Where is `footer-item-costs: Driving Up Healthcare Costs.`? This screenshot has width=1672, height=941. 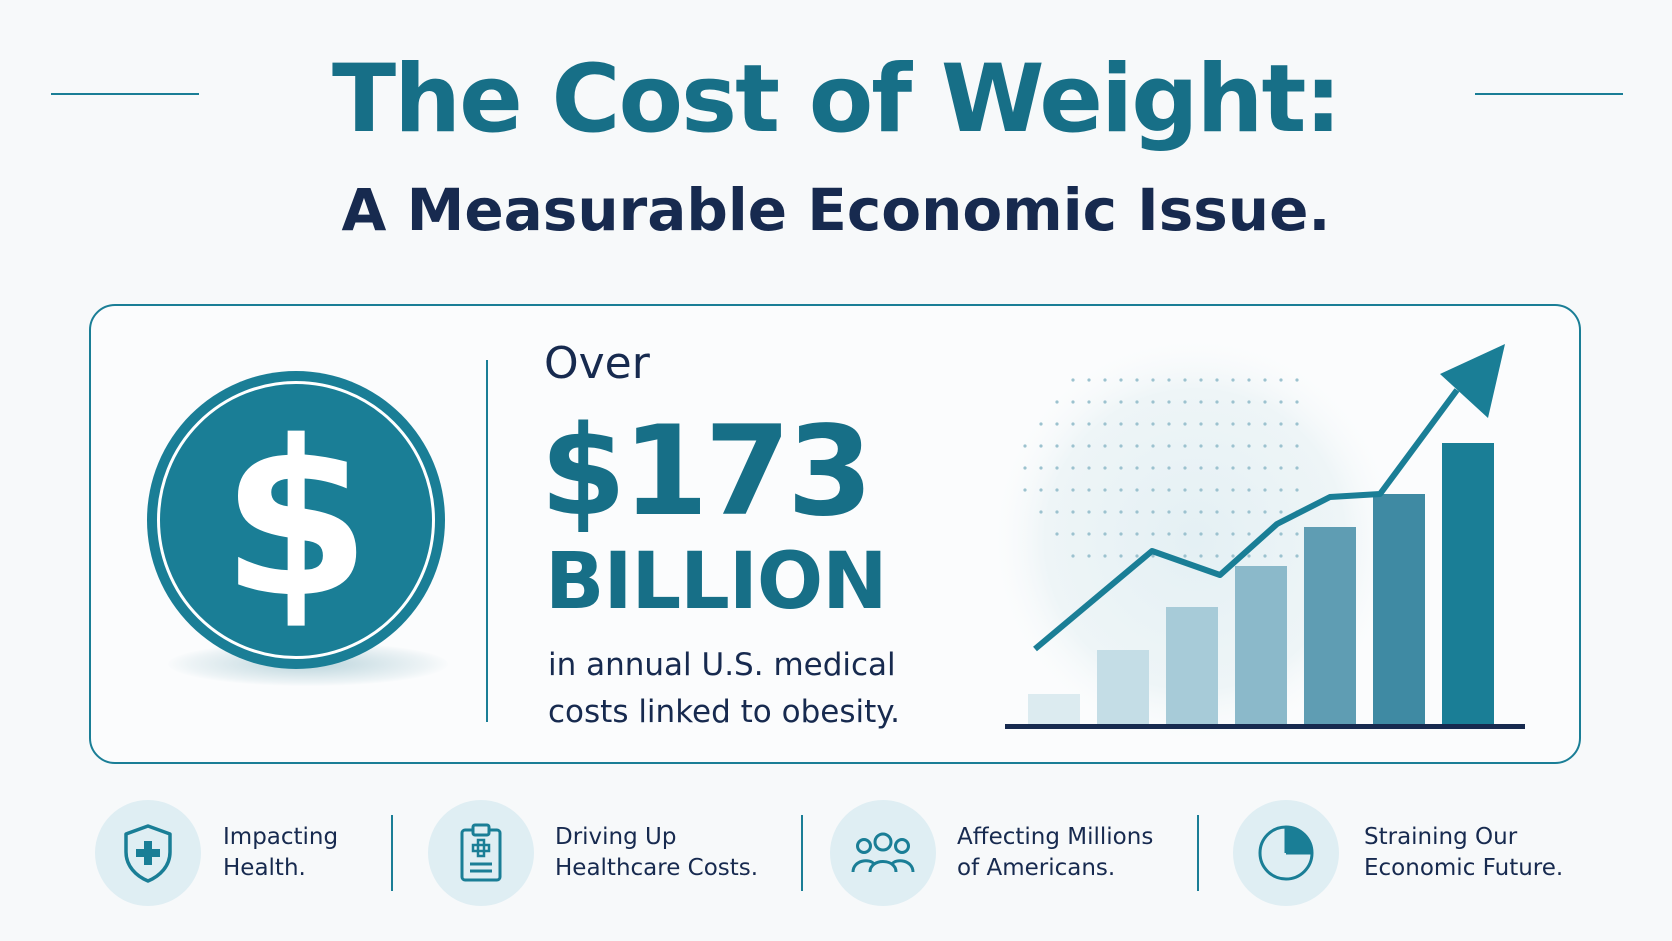 footer-item-costs: Driving Up Healthcare Costs. is located at coordinates (598, 854).